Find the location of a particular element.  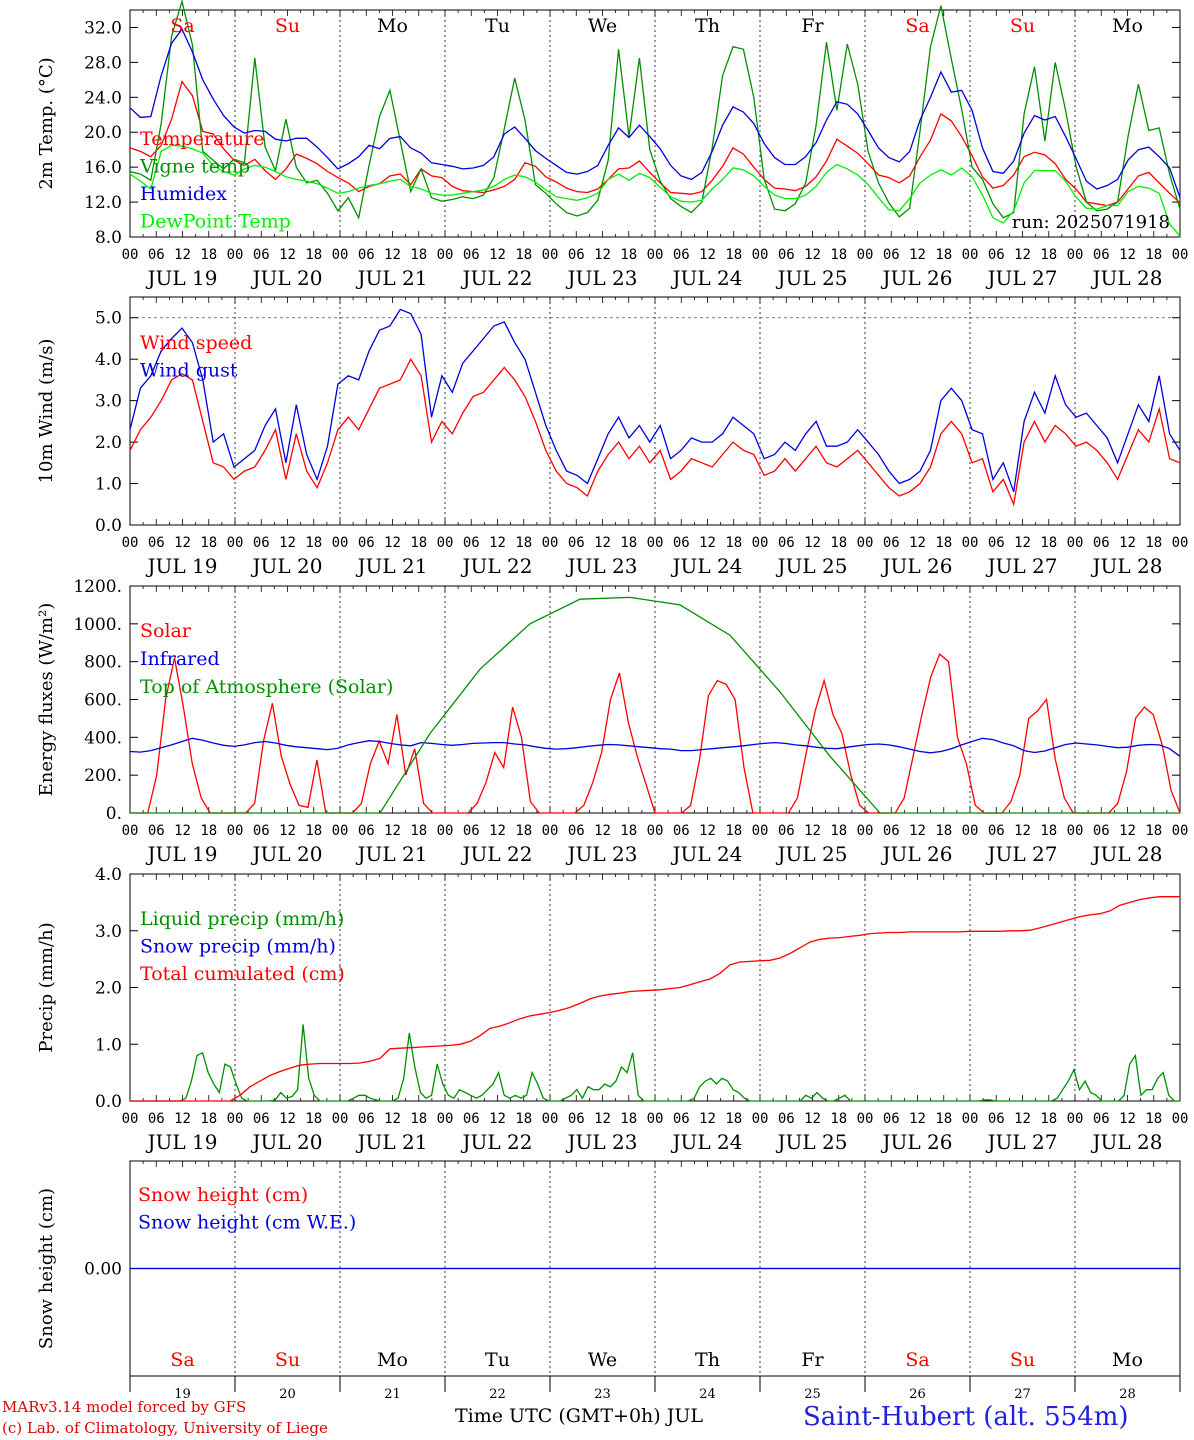

legend-entry: Wind speed is located at coordinates (196, 343).